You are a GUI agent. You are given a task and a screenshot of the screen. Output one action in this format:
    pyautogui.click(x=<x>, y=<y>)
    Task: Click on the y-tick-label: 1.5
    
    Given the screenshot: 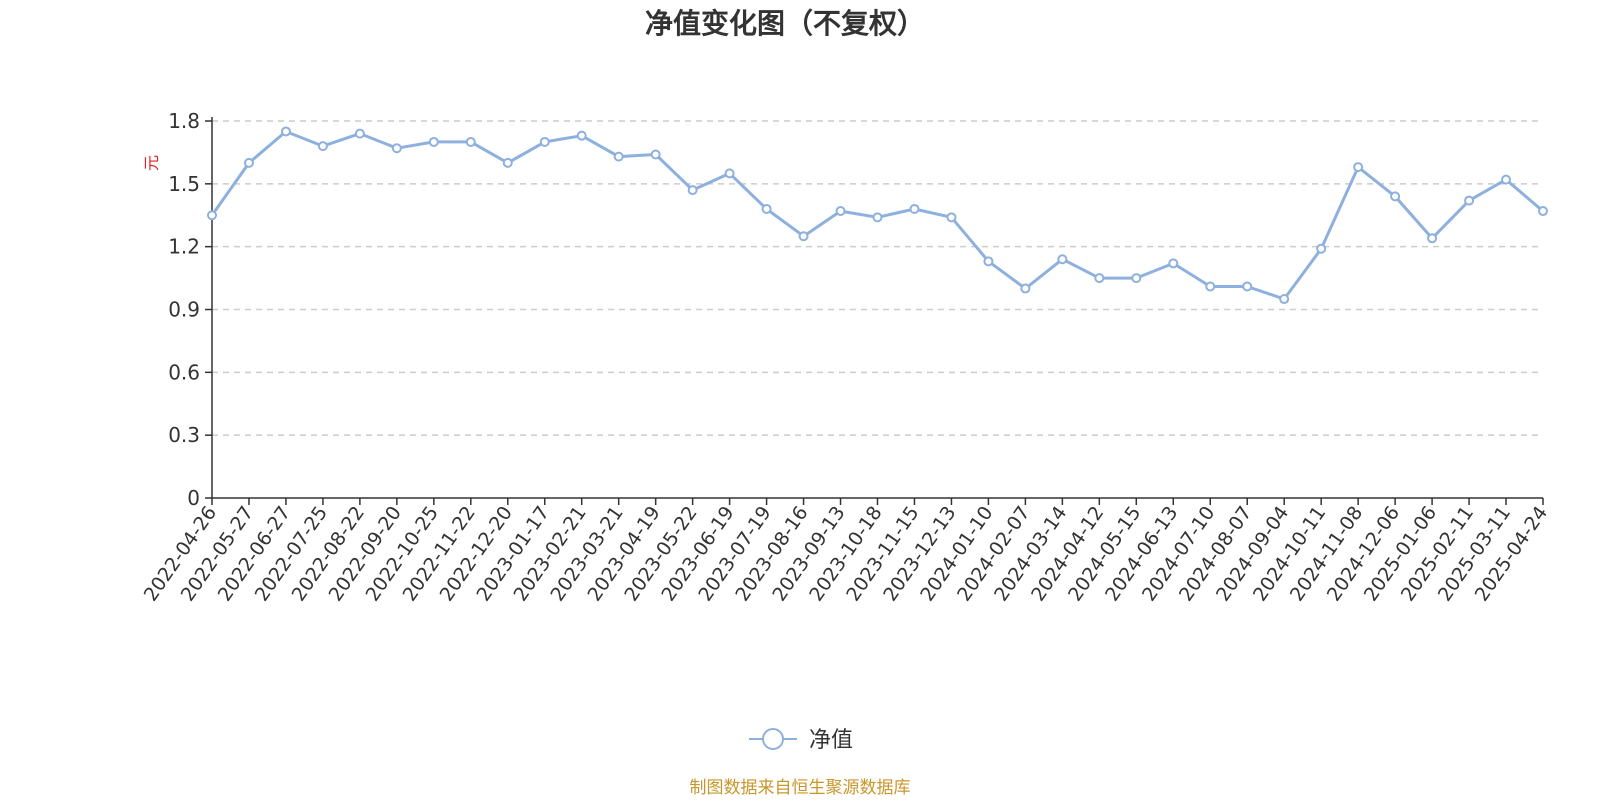 What is the action you would take?
    pyautogui.click(x=184, y=184)
    